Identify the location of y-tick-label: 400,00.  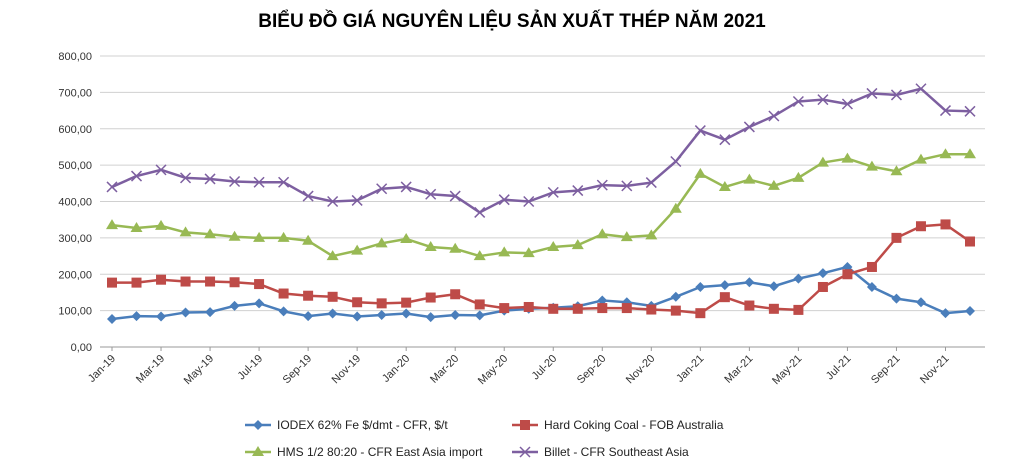
(75, 203).